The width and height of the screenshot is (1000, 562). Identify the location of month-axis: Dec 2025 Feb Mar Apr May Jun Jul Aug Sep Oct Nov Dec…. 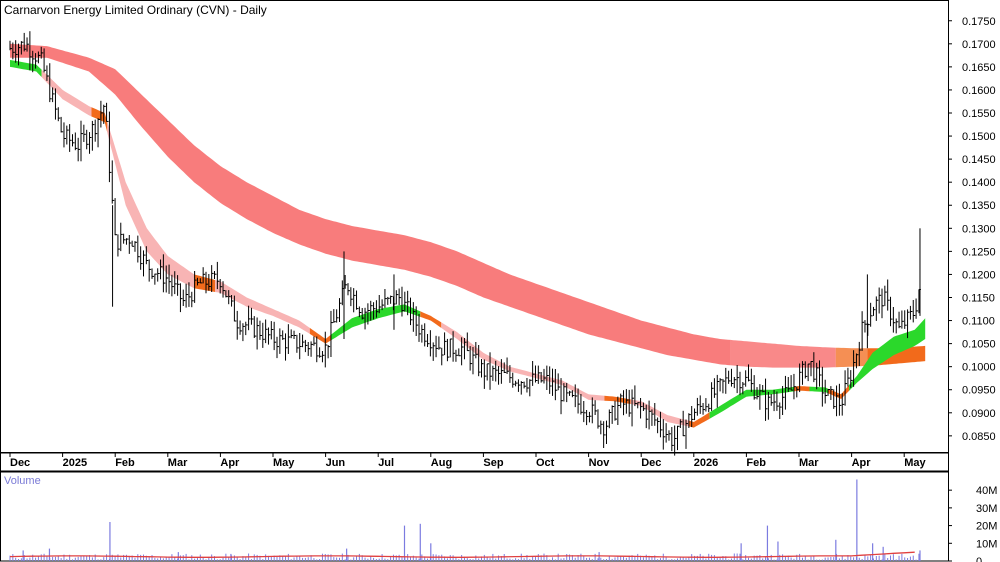
(467, 460).